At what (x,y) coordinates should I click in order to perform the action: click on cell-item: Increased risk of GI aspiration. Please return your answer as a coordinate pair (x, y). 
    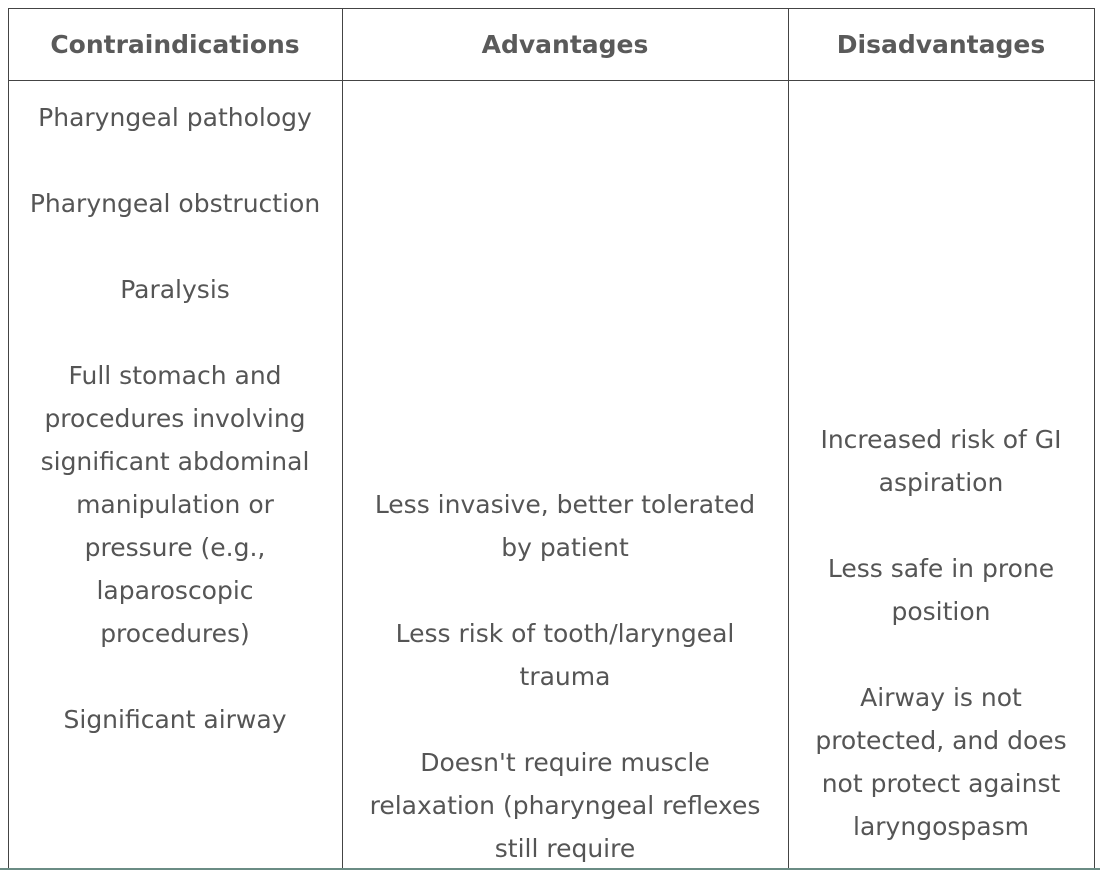
    Looking at the image, I should click on (941, 461).